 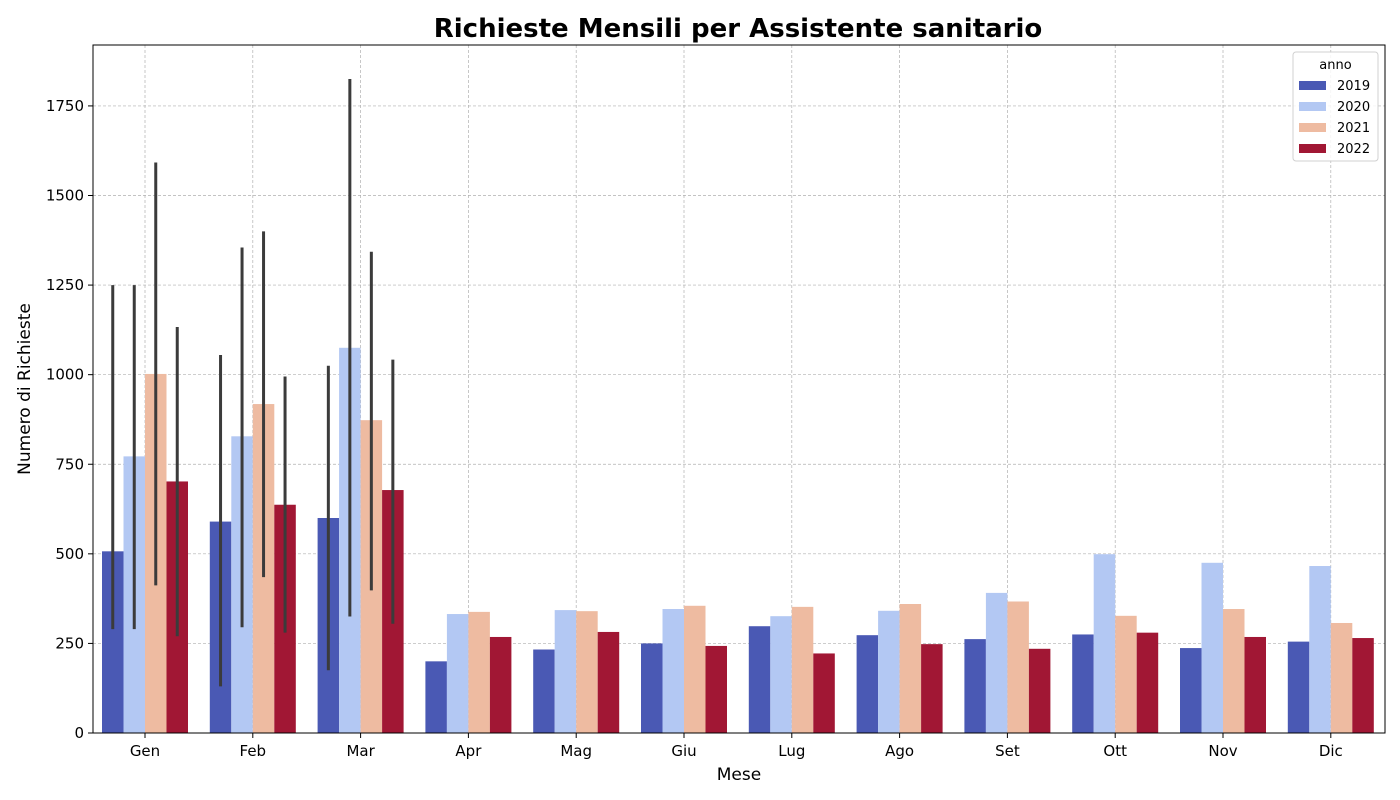 I want to click on bar-2021-Lug, so click(x=802, y=669).